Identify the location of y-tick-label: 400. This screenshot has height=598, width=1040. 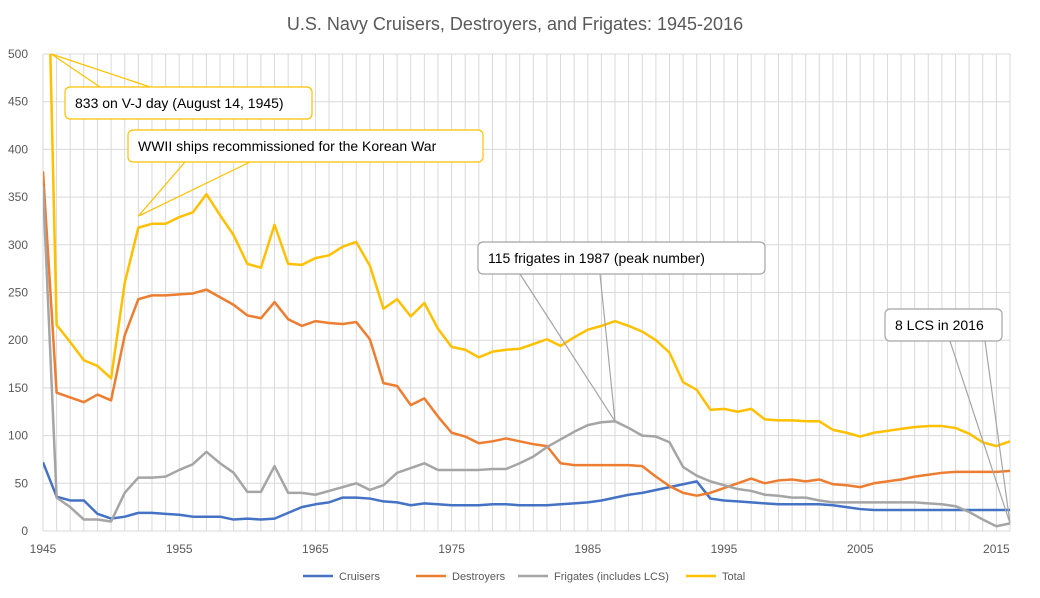
(18, 149).